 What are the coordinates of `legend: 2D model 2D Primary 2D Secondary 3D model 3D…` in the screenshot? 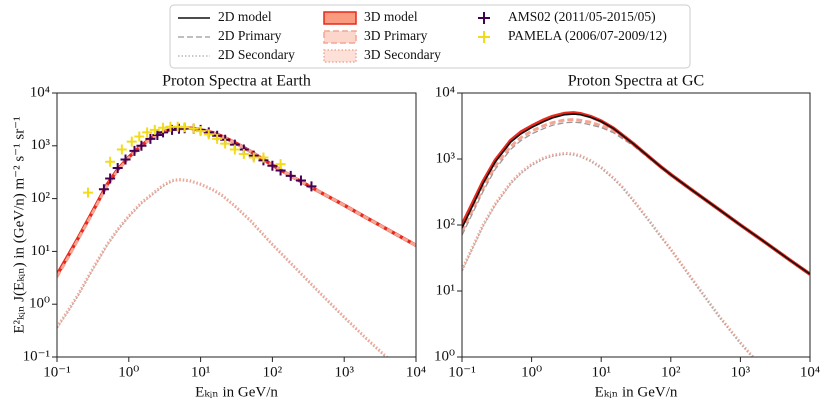 It's located at (422, 36).